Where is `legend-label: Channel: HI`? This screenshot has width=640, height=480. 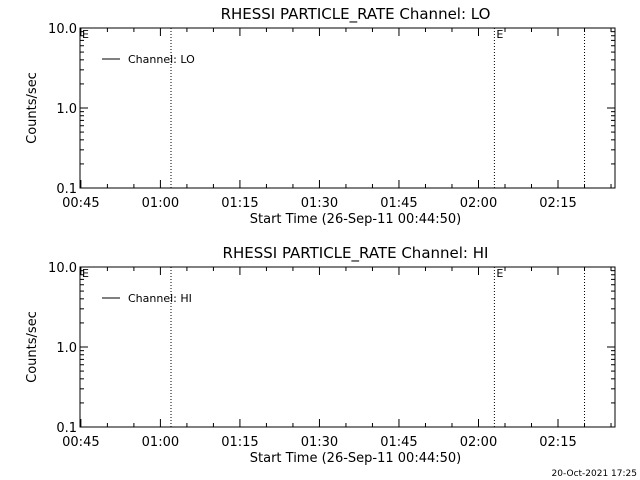 legend-label: Channel: HI is located at coordinates (160, 298).